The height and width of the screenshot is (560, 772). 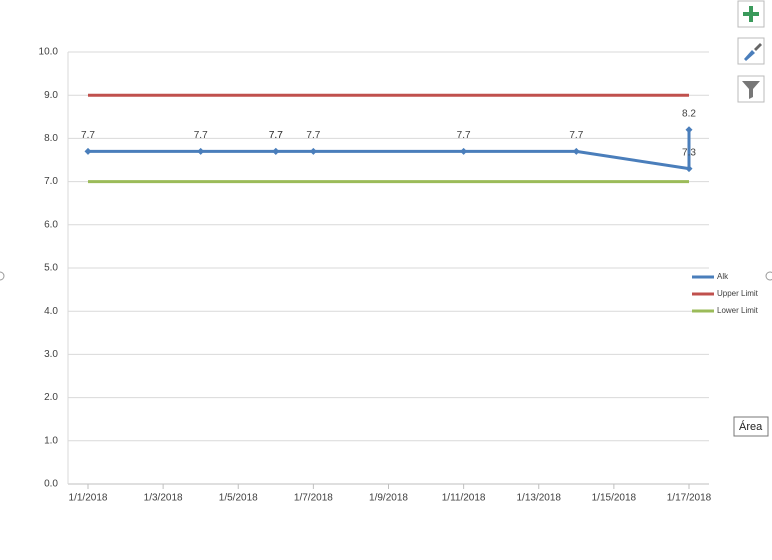 What do you see at coordinates (738, 310) in the screenshot?
I see `legend-label: Lower Limit` at bounding box center [738, 310].